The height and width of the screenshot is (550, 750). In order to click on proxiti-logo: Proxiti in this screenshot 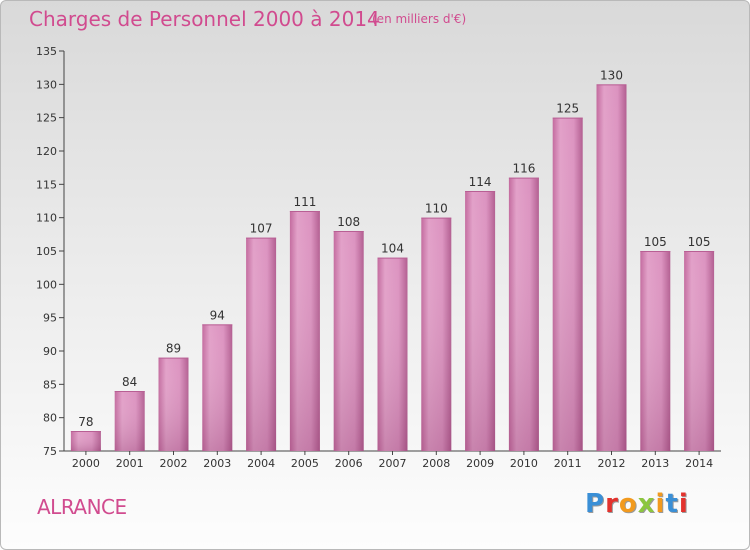, I will do `click(637, 504)`.